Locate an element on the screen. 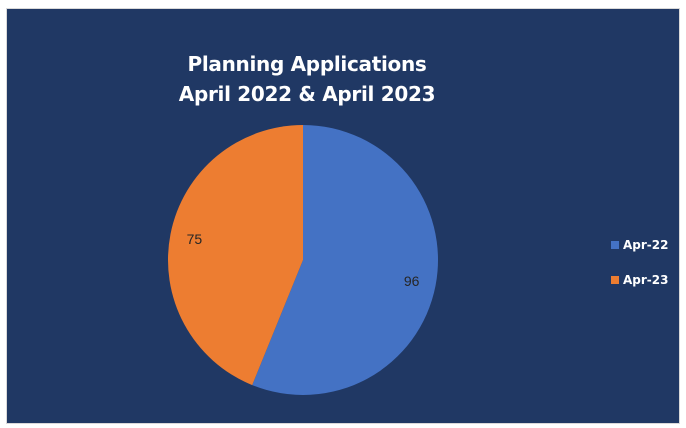 The height and width of the screenshot is (428, 686). legend: Apr-22 Apr-23 is located at coordinates (639, 270).